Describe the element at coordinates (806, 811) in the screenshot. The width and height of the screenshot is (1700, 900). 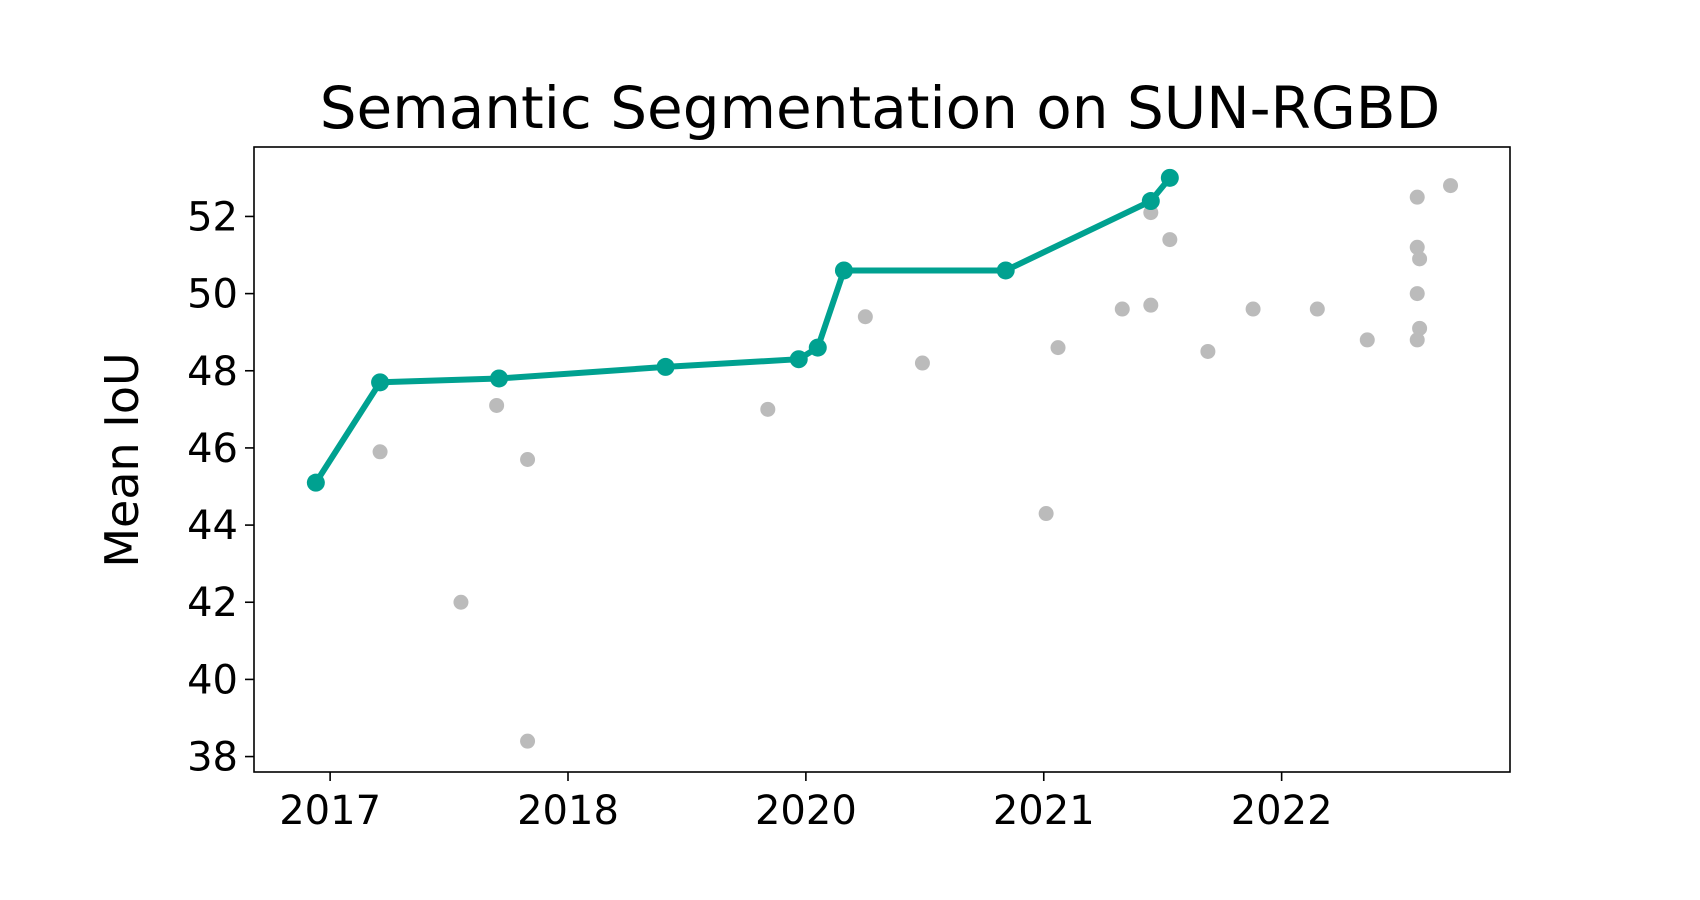
I see `x-tick-label: 2020` at that location.